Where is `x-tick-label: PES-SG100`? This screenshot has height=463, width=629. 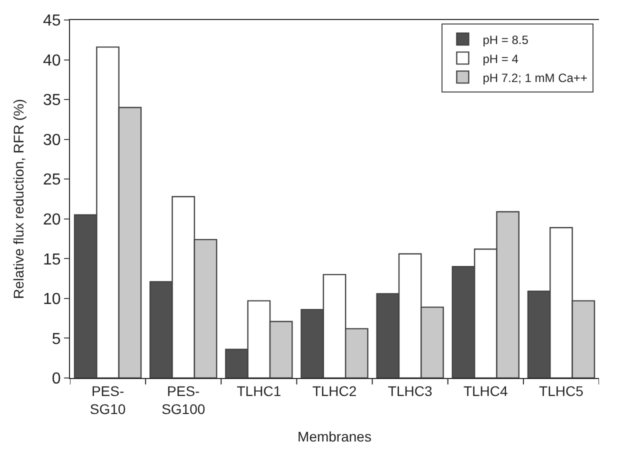
x-tick-label: PES-SG100 is located at coordinates (184, 399).